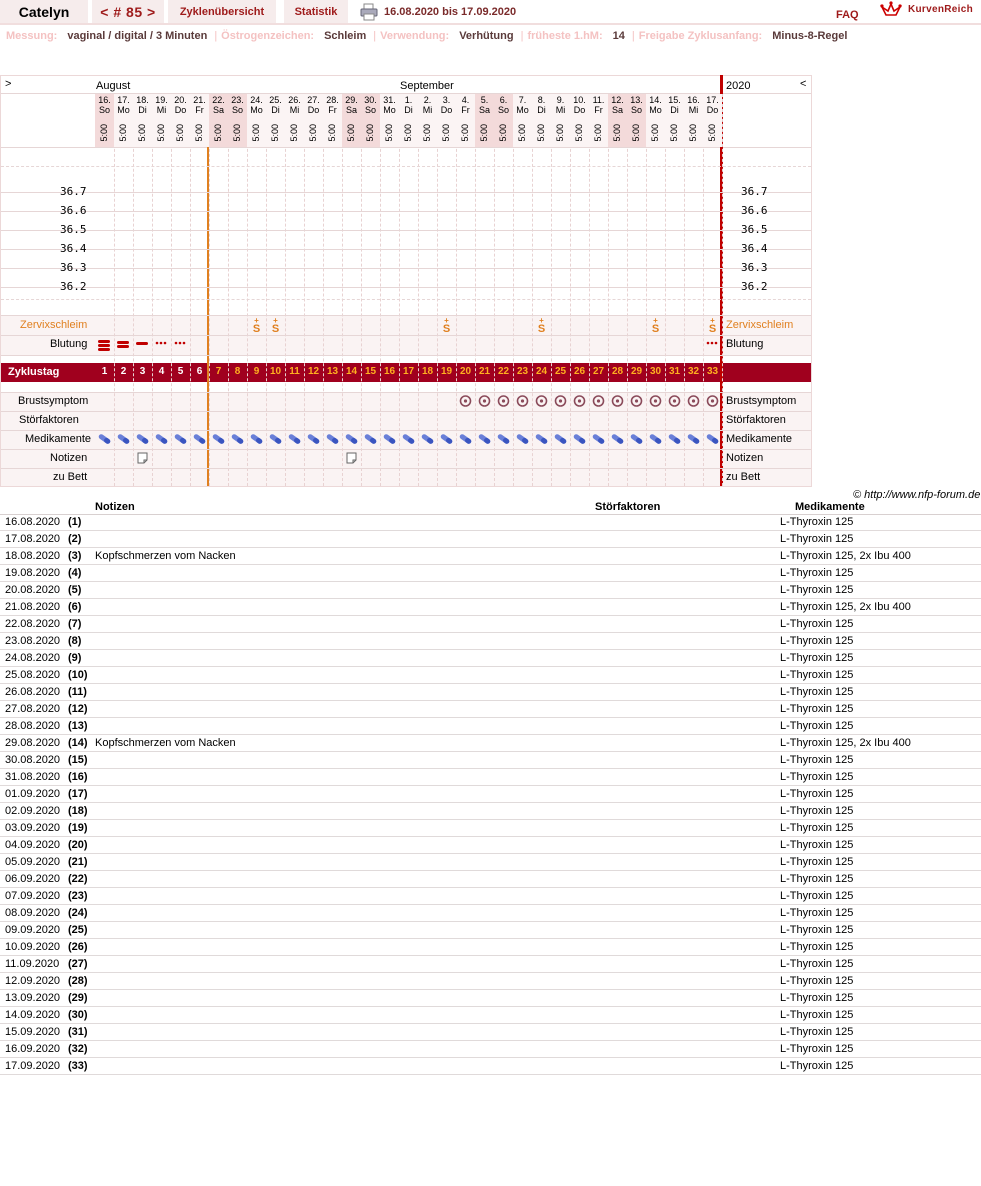 Image resolution: width=981 pixels, height=1186 pixels. I want to click on row-label-cervix: Zervixschleim, so click(54, 325).